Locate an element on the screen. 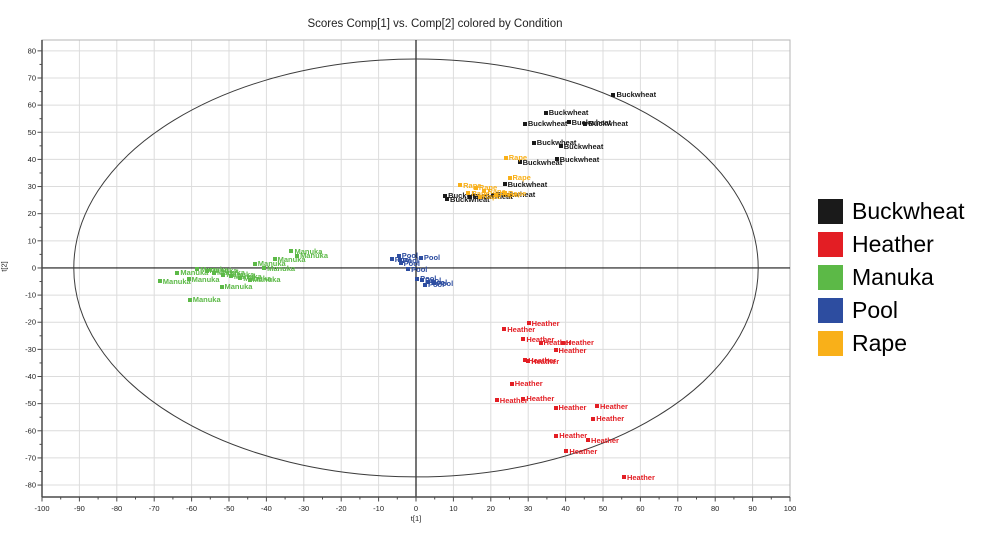 The image size is (1000, 548). legend: Buckwheat Heather Manuka Pool Rape is located at coordinates (891, 277).